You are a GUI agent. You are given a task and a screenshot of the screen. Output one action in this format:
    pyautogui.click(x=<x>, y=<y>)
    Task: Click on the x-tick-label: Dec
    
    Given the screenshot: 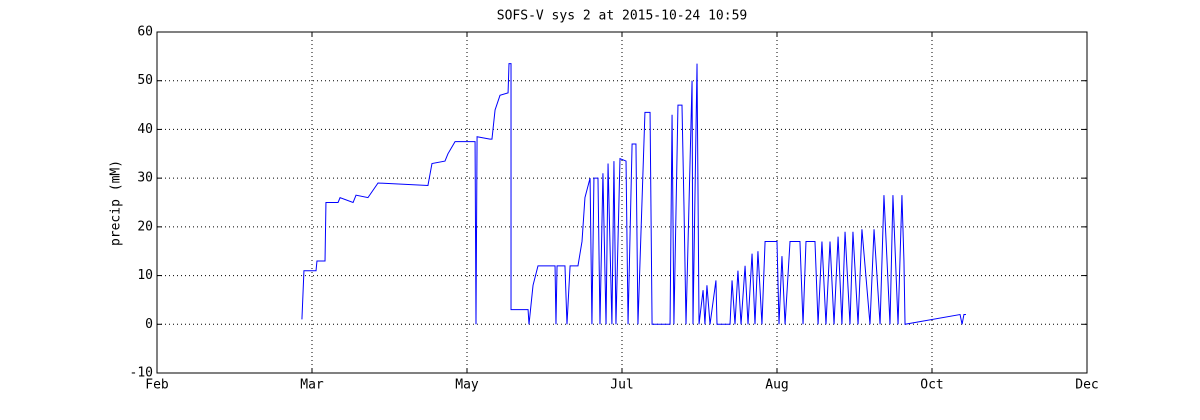 What is the action you would take?
    pyautogui.click(x=1086, y=385)
    